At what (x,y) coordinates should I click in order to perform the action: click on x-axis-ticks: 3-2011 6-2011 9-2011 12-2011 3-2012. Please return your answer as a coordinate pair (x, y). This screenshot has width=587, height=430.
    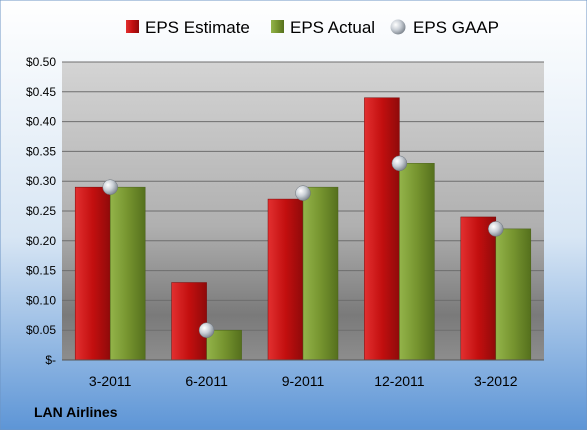
    Looking at the image, I should click on (303, 381).